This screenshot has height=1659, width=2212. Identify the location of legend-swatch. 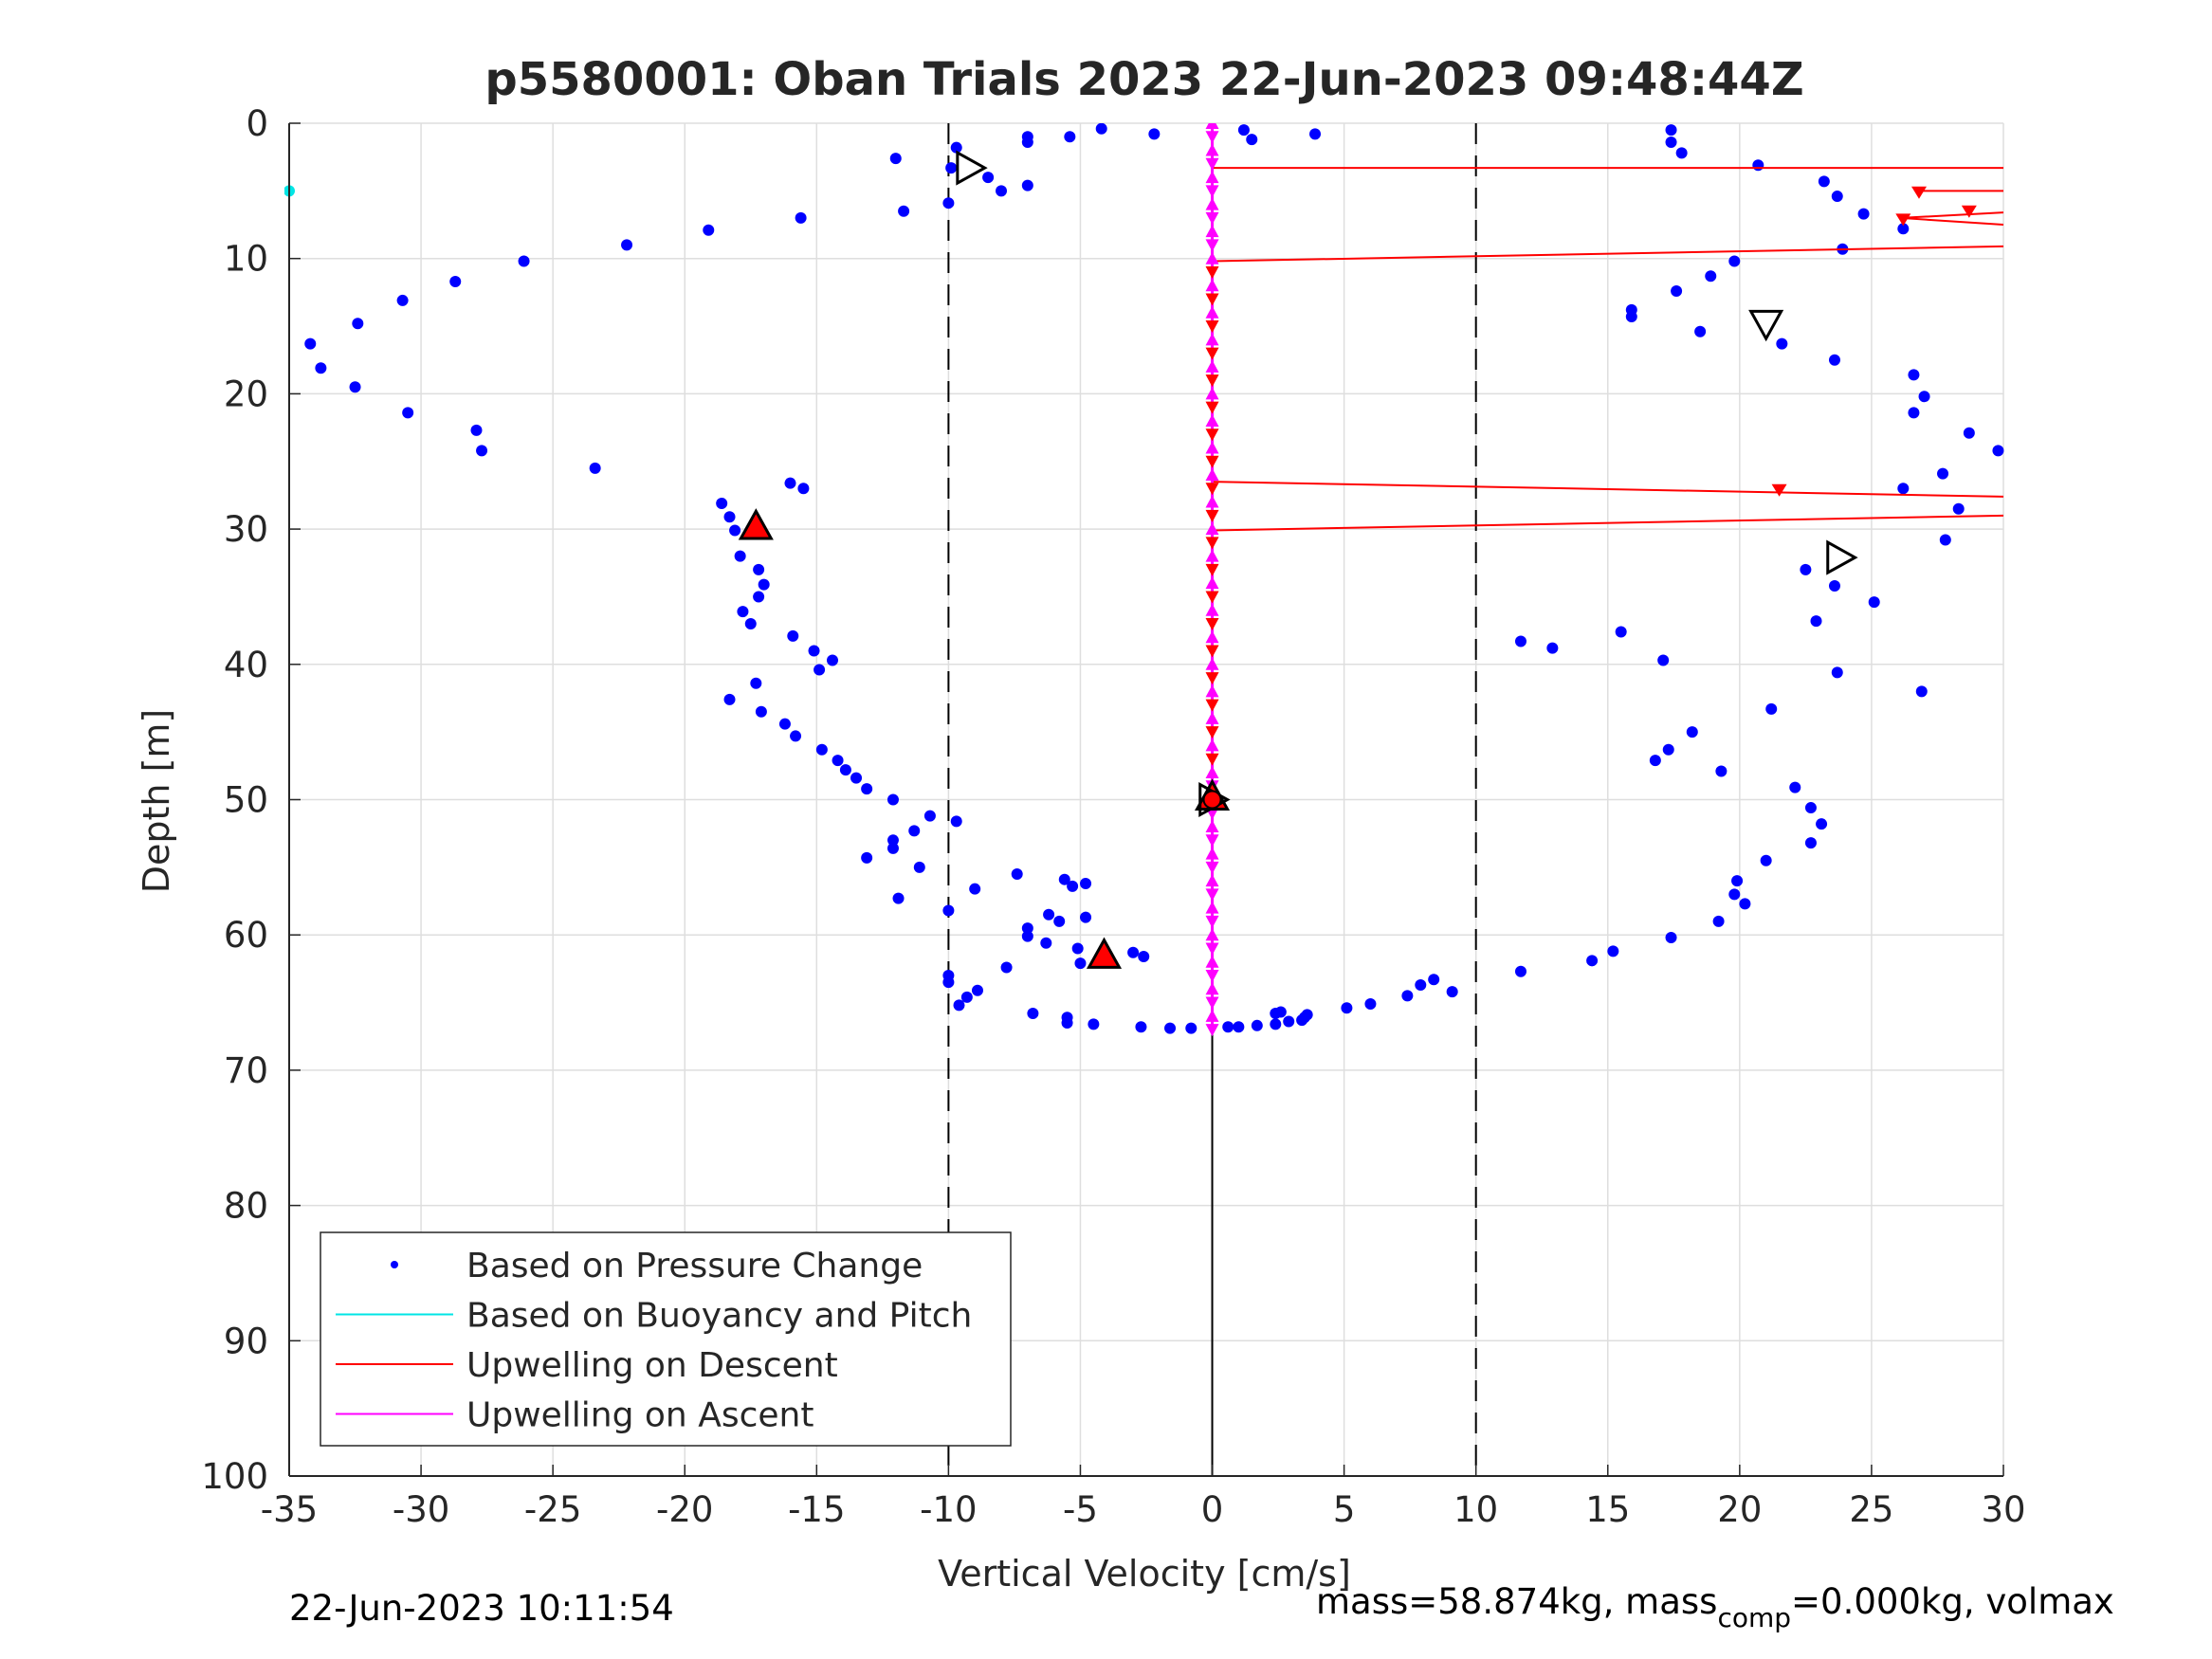
(394, 1264).